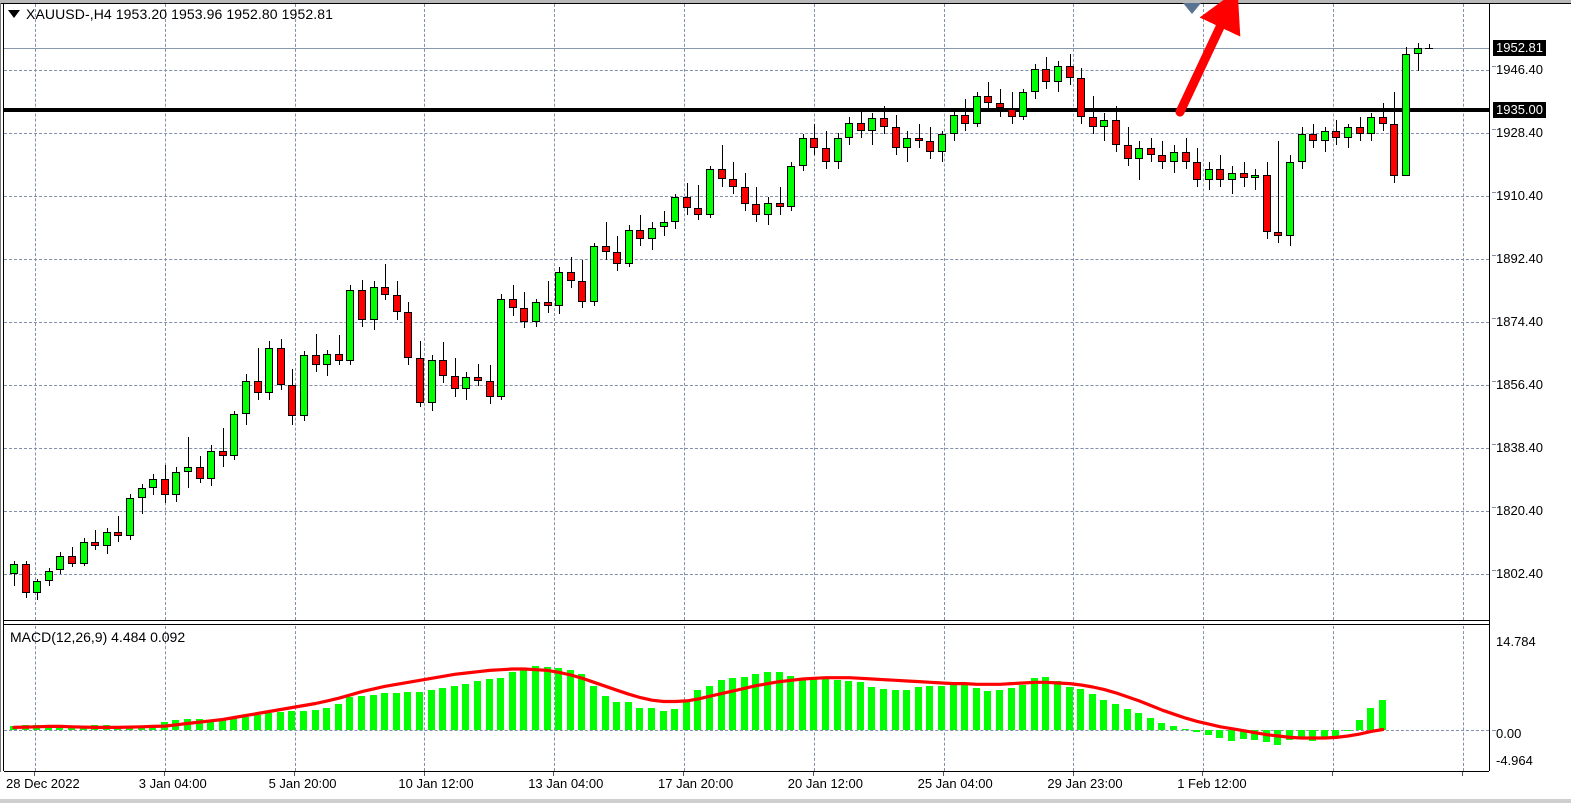  What do you see at coordinates (436, 783) in the screenshot?
I see `time-axis-label: 10 Jan 12:00` at bounding box center [436, 783].